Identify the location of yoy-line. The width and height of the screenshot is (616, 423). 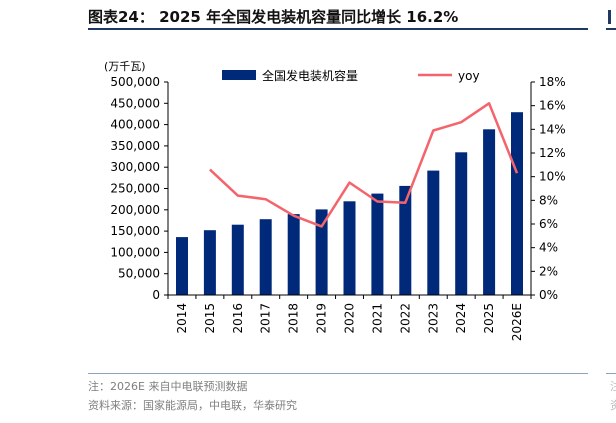
(364, 165).